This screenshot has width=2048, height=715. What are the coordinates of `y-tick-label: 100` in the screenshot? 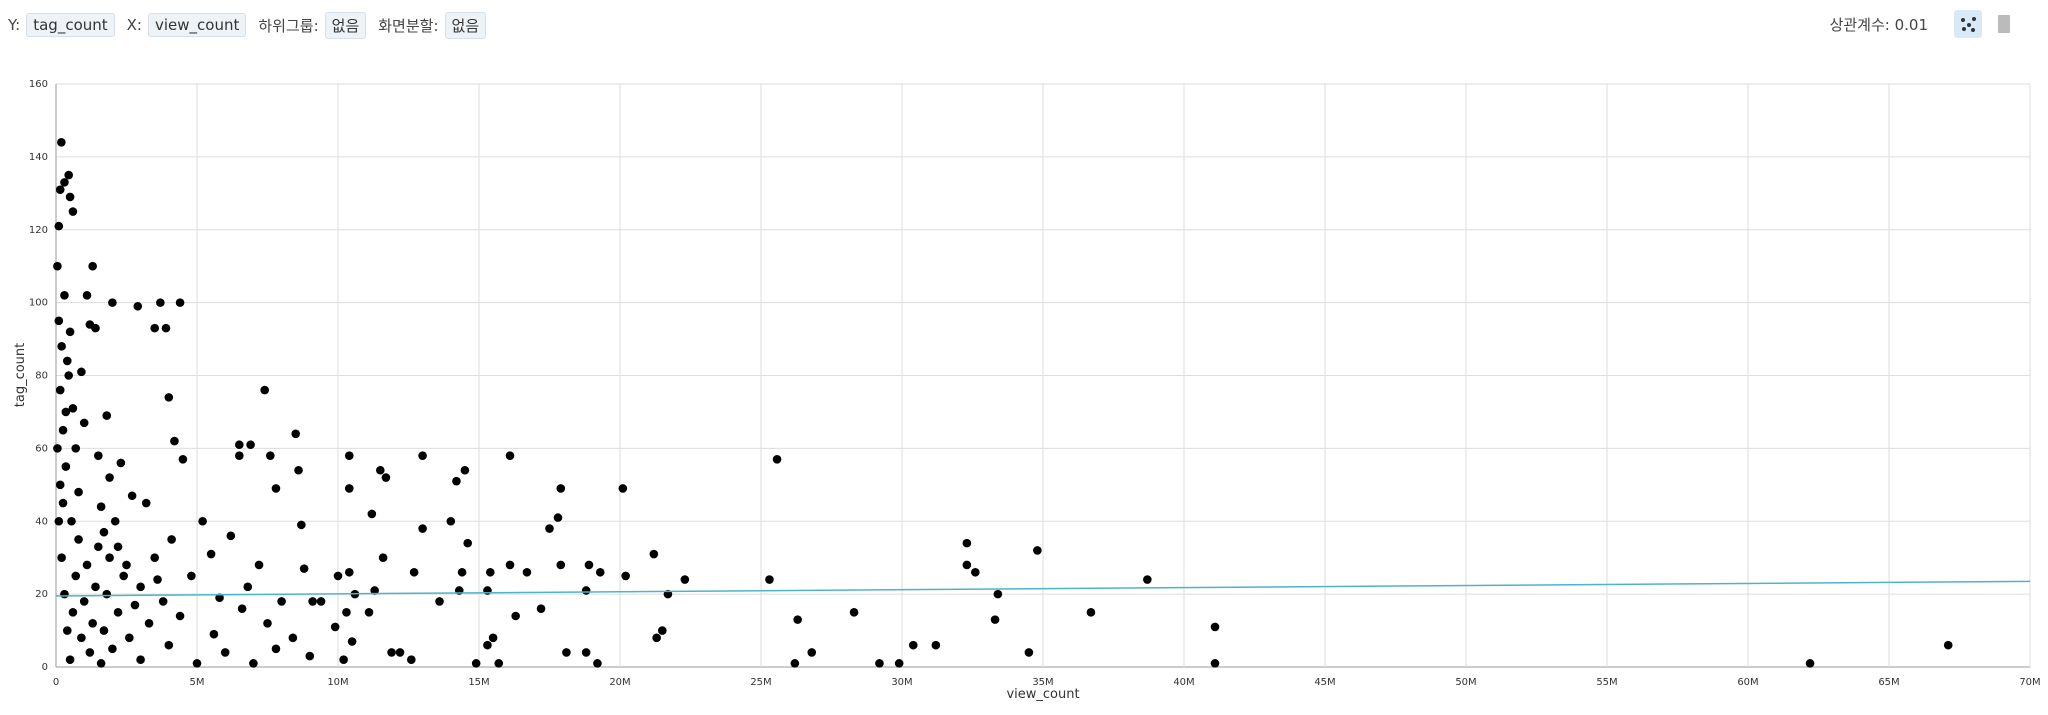 It's located at (38, 303).